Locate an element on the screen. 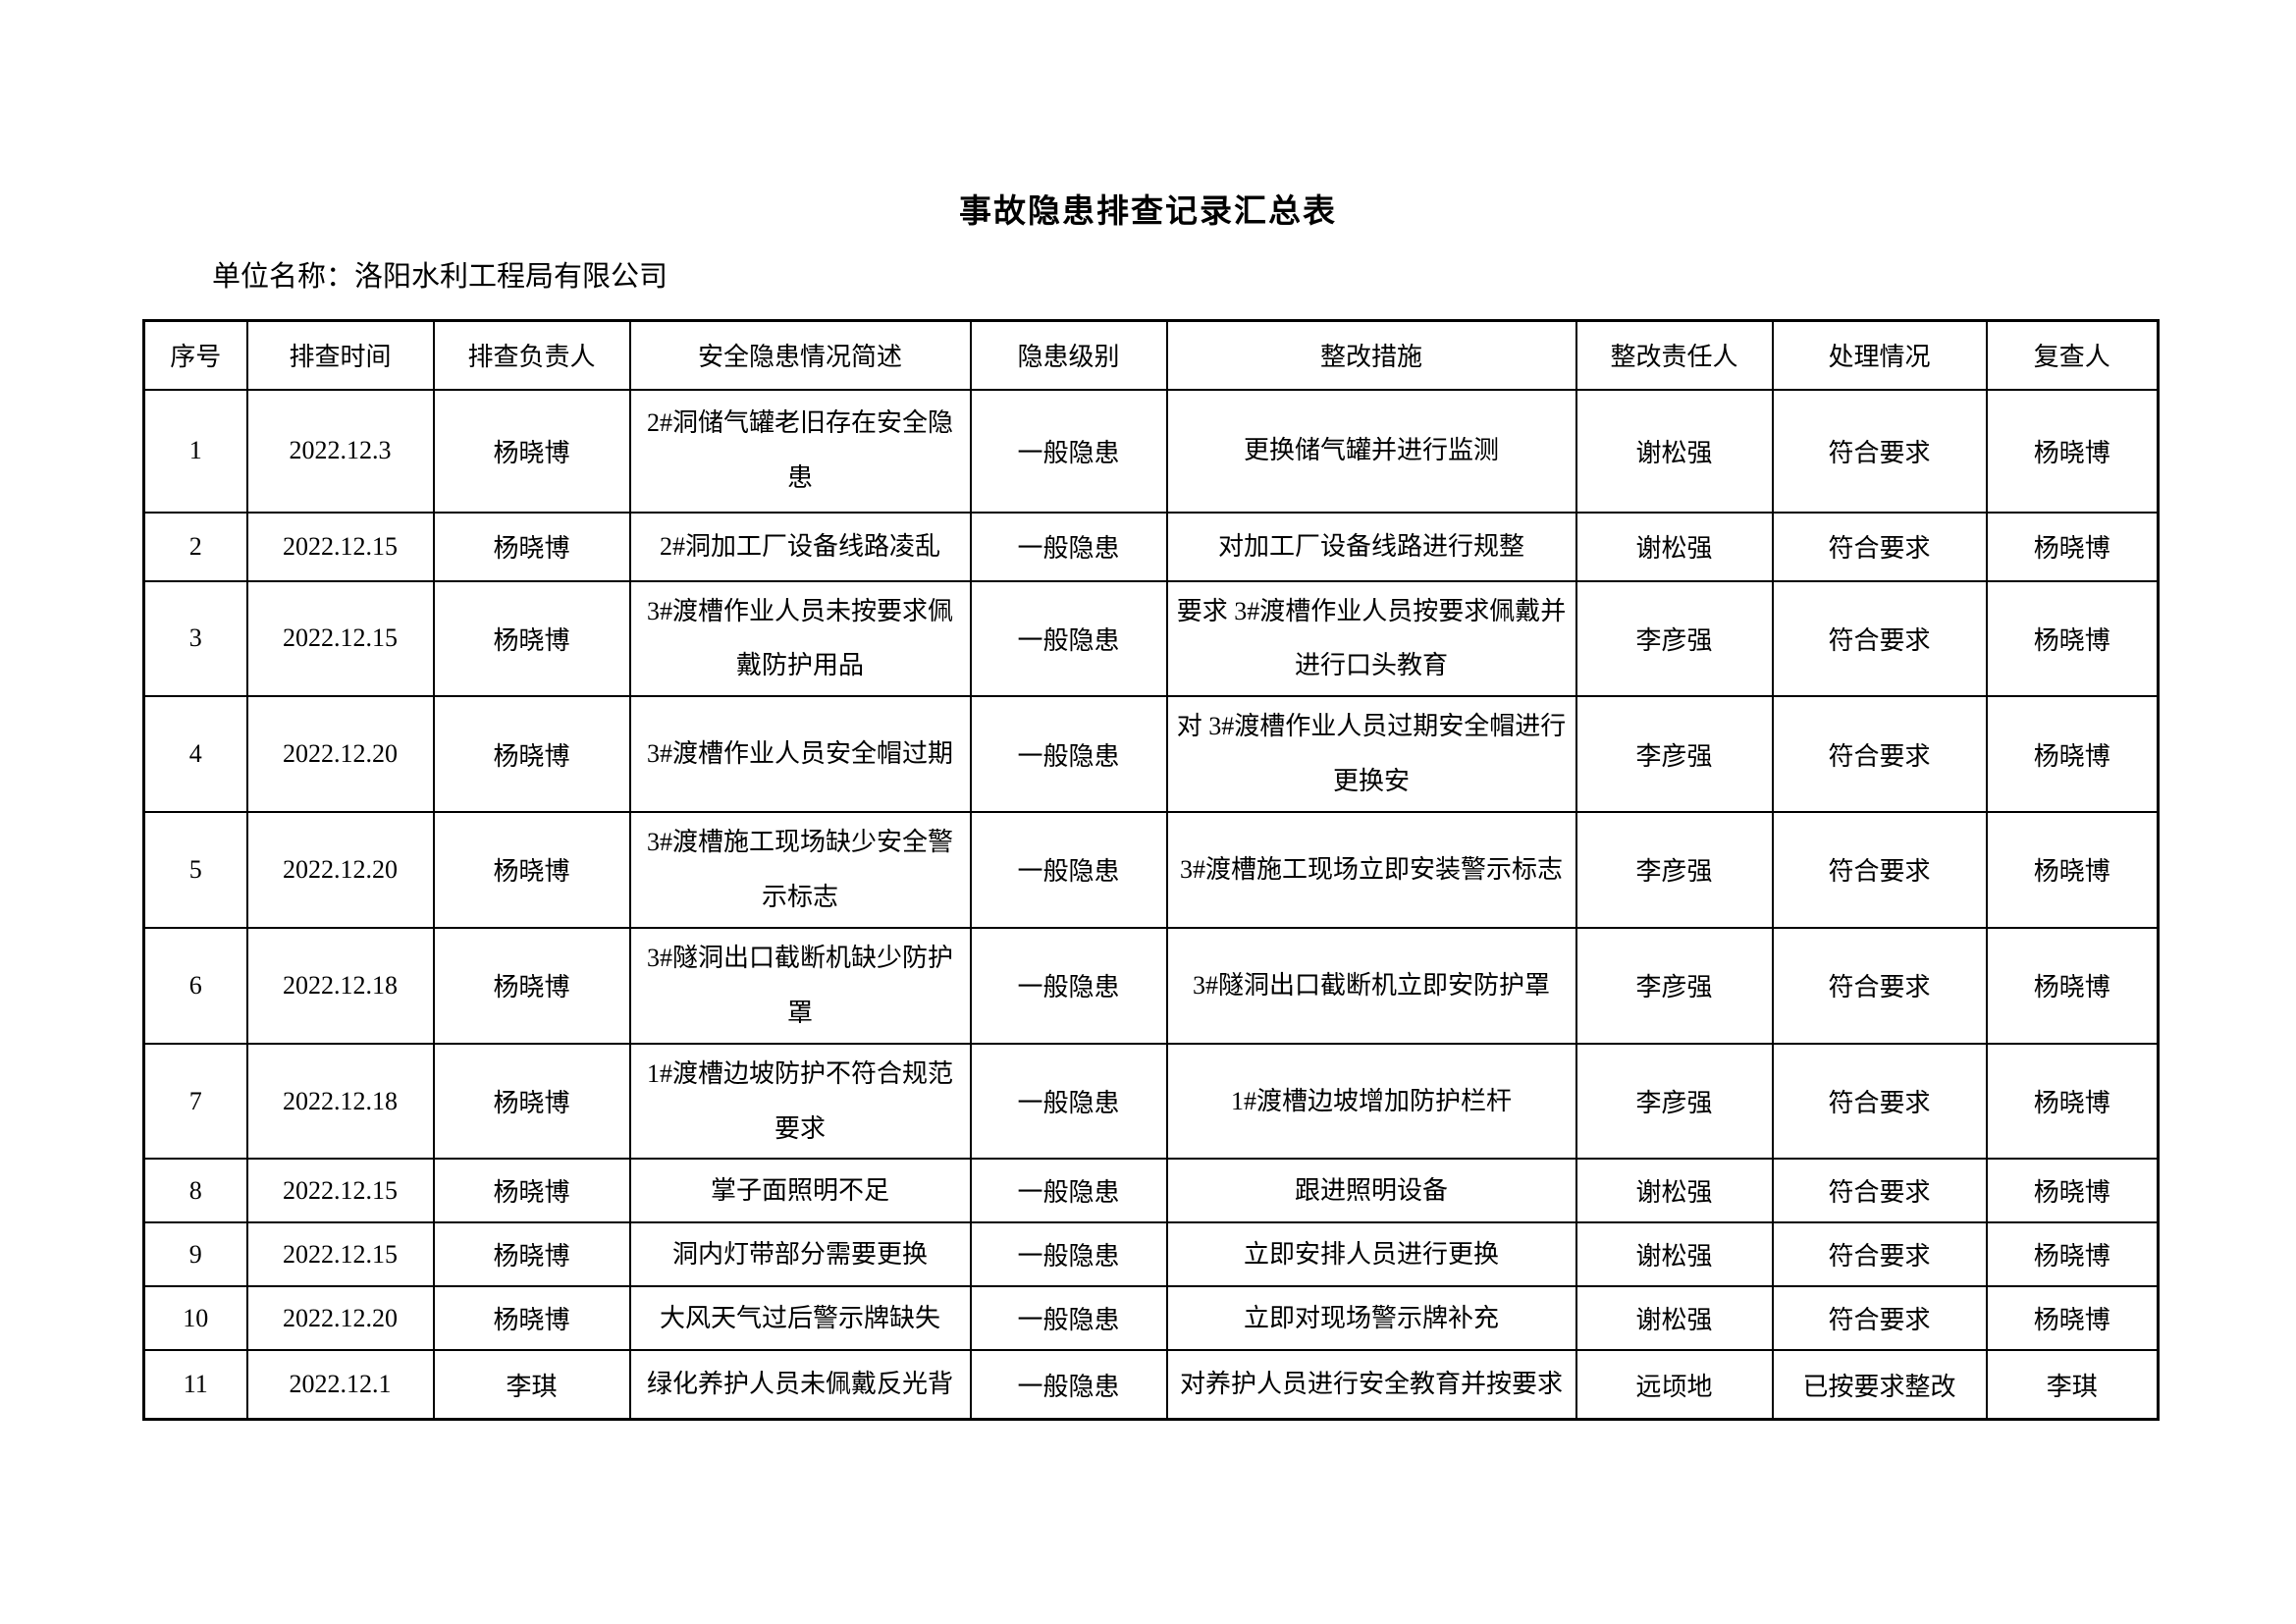 The width and height of the screenshot is (2296, 1624). column-header-8: 处理情况 is located at coordinates (1879, 355).